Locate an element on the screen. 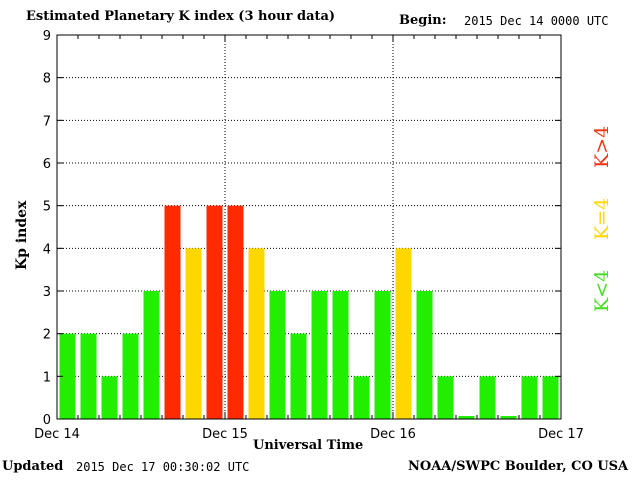 This screenshot has height=480, width=640. y-tick-label: 9 is located at coordinates (47, 36).